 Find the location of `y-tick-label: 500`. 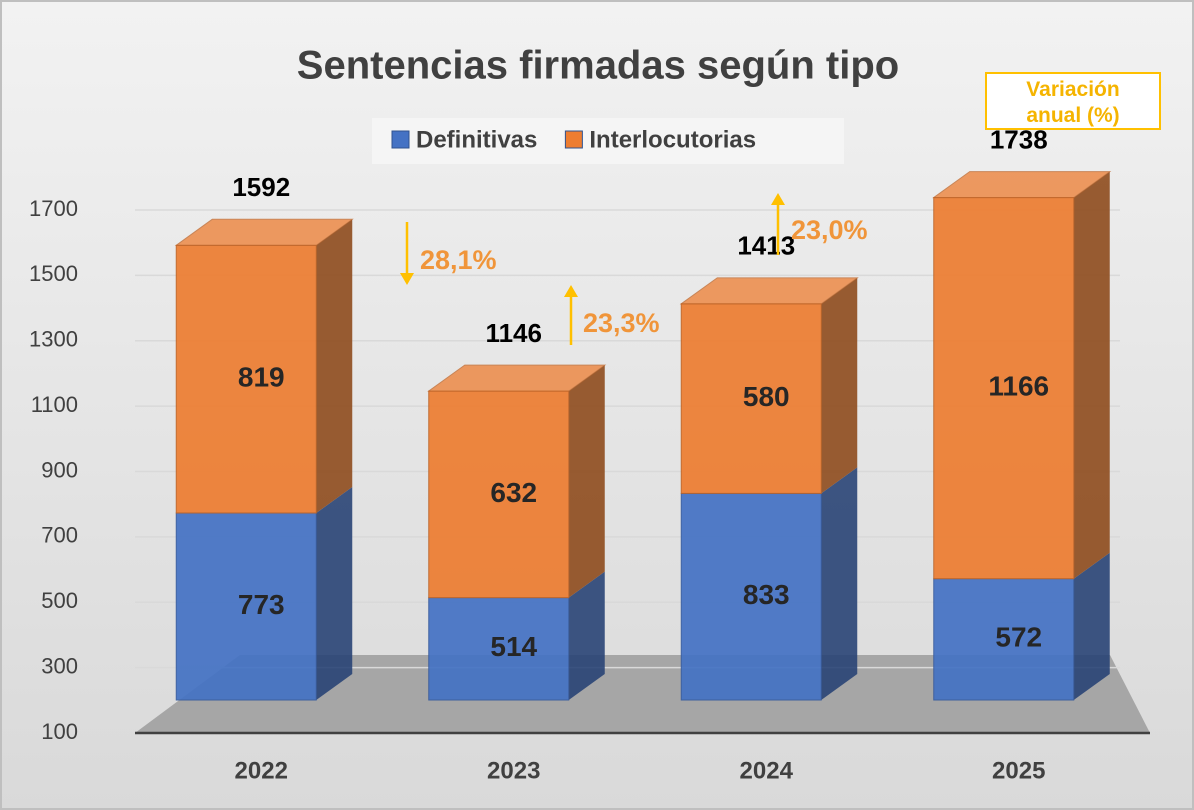

y-tick-label: 500 is located at coordinates (59, 600).